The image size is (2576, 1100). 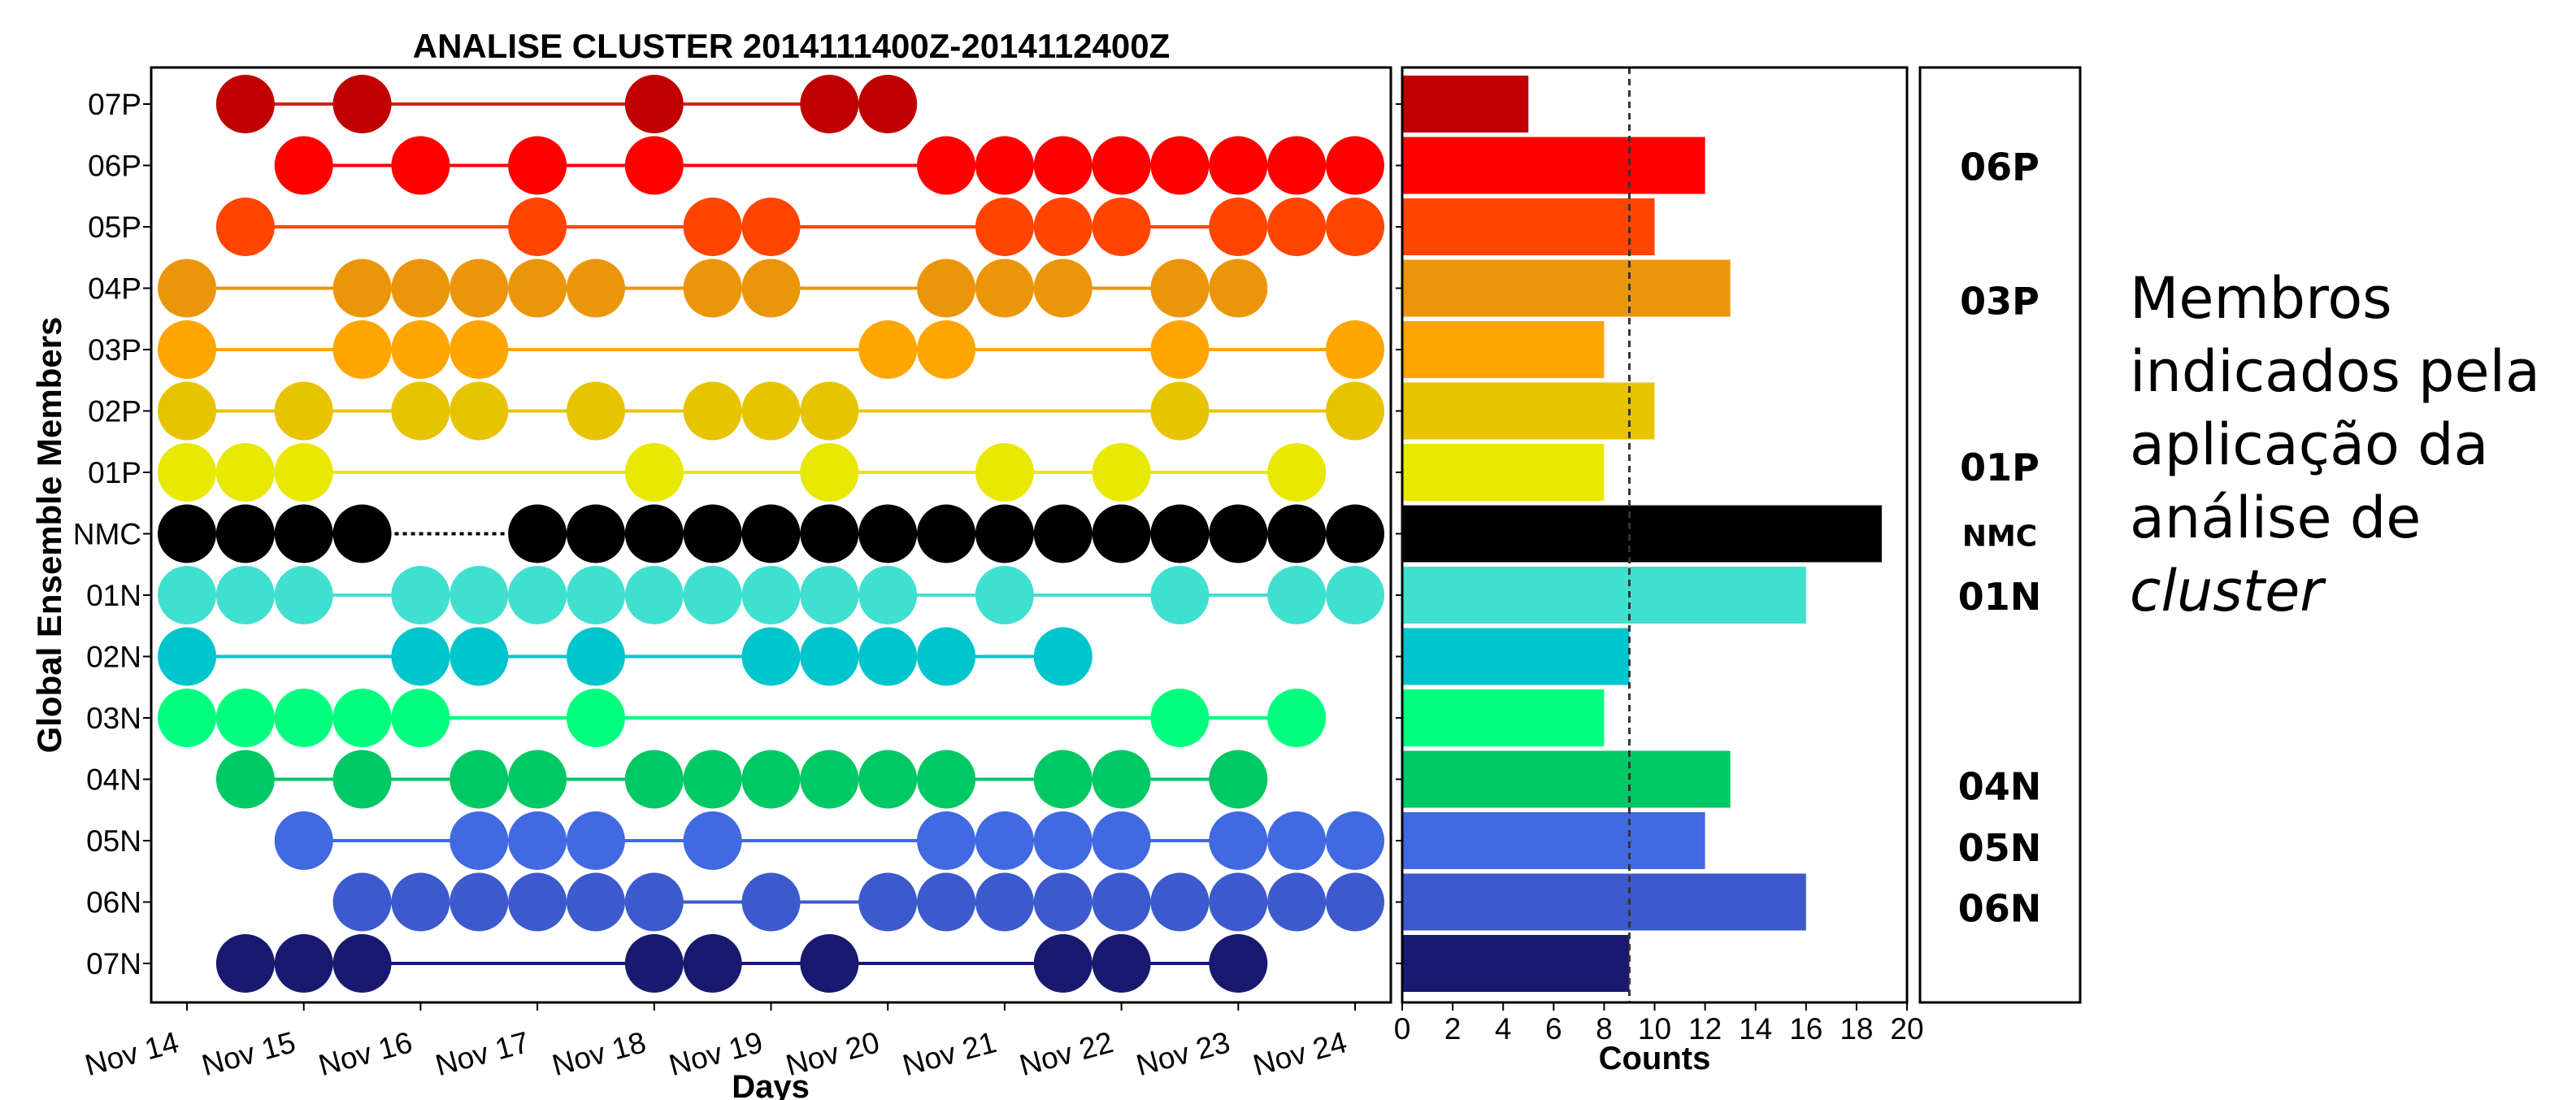 I want to click on x-tick-label: Nov 17, so click(x=482, y=1053).